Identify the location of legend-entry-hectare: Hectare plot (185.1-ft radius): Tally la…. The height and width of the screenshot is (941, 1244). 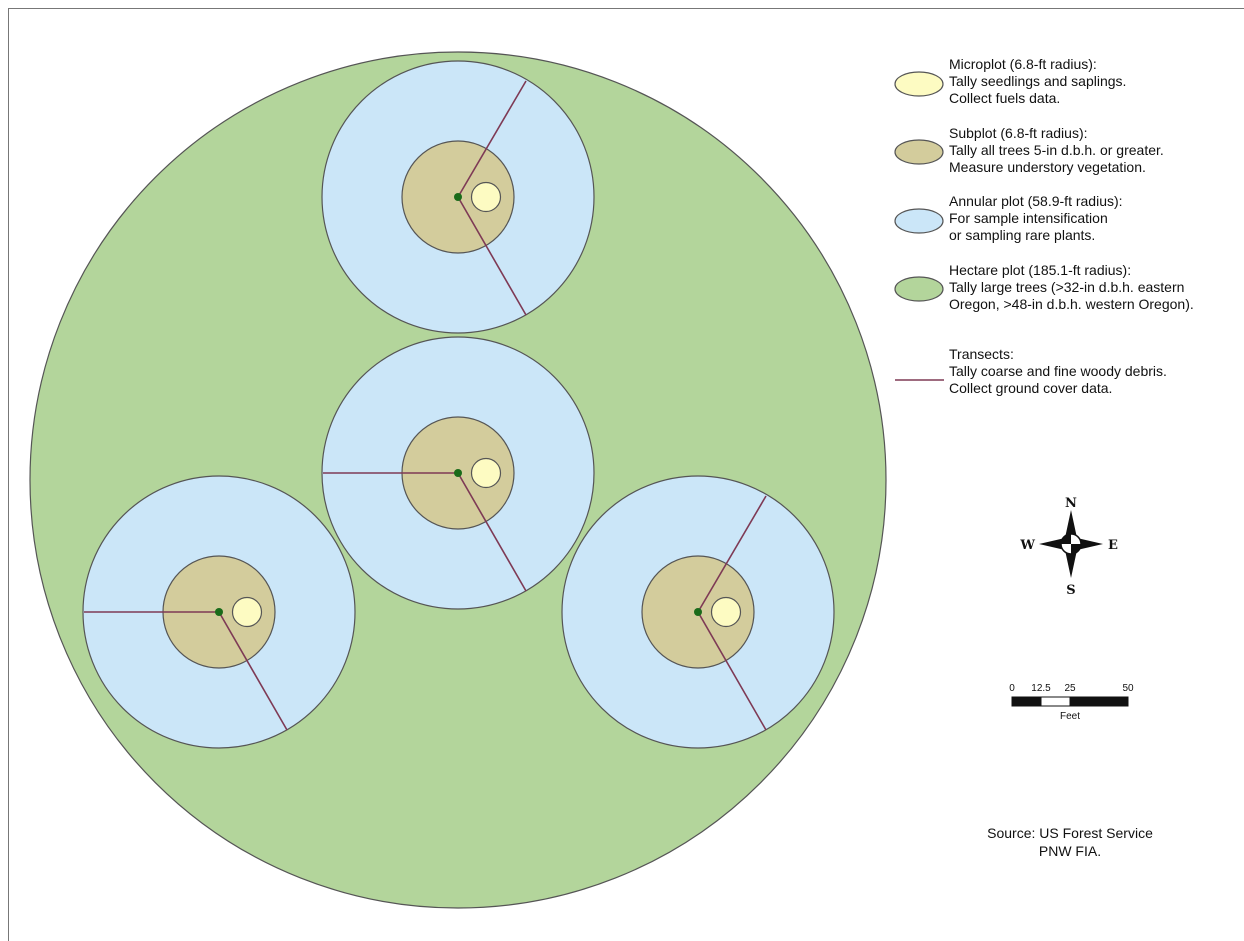
(1071, 287).